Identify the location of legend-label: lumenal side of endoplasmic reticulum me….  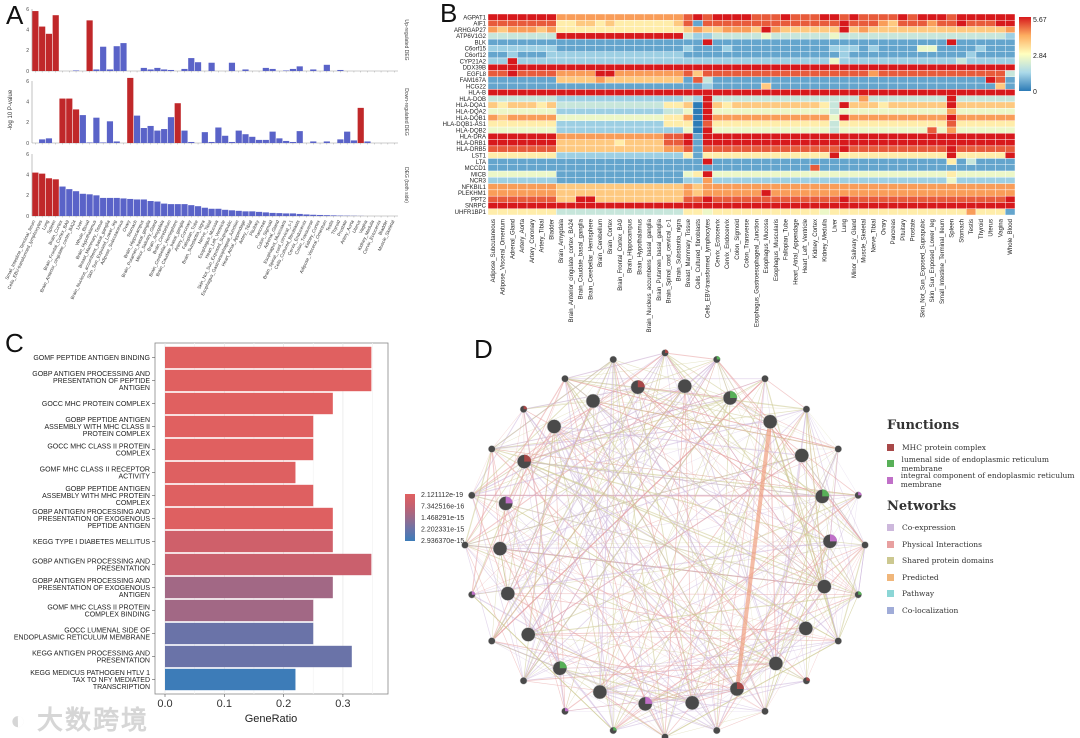
(975, 463).